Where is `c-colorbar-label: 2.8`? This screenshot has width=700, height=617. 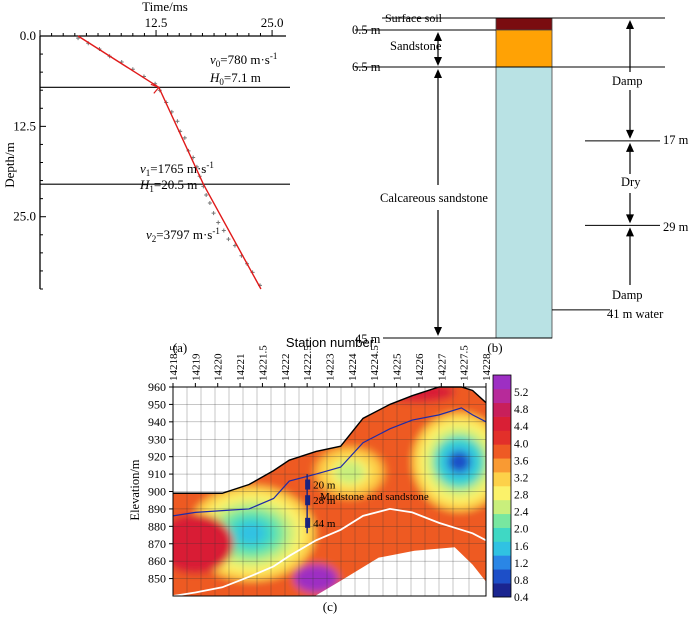
c-colorbar-label: 2.8 is located at coordinates (521, 496).